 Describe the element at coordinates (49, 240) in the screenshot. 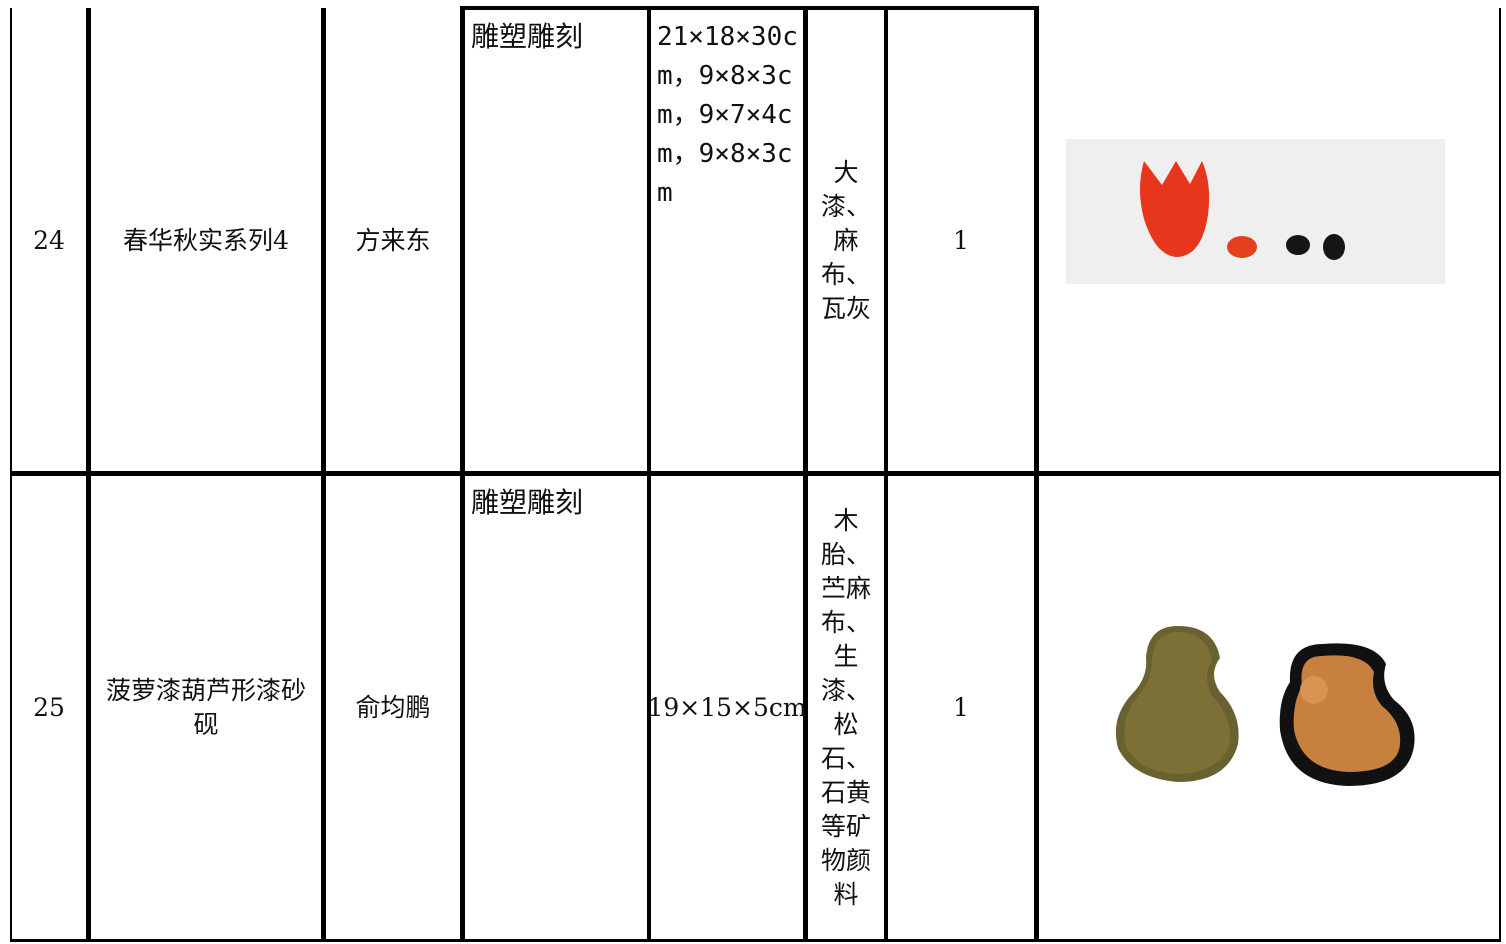

I see `cell-no: 24` at that location.